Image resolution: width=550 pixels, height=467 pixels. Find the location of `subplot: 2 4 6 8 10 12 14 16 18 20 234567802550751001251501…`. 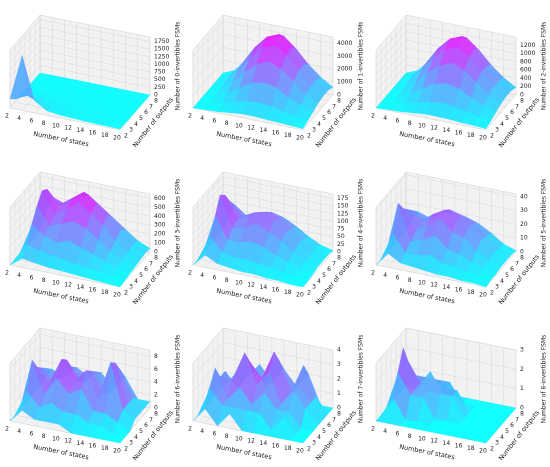

subplot: 2 4 6 8 10 12 14 16 18 20 234567802550751001251501… is located at coordinates (276, 238).